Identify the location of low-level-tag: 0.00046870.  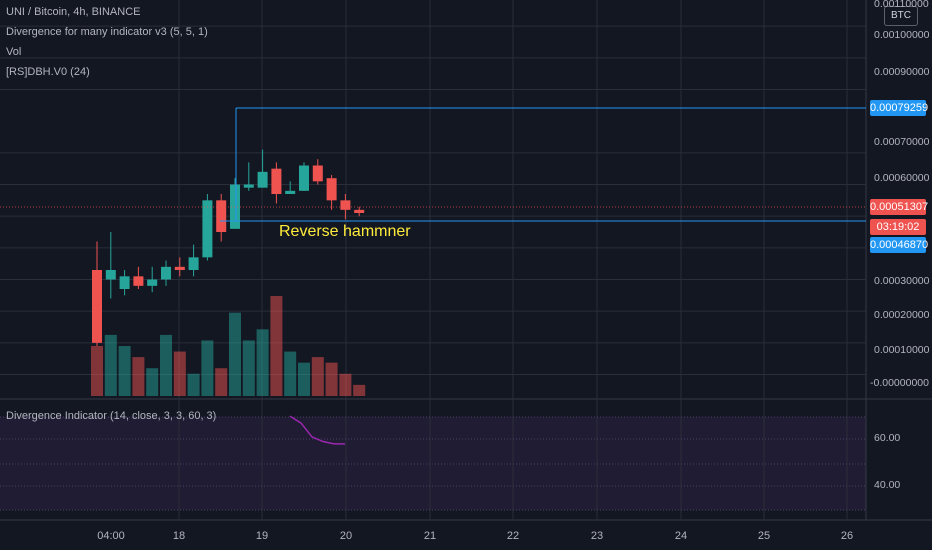
(899, 245).